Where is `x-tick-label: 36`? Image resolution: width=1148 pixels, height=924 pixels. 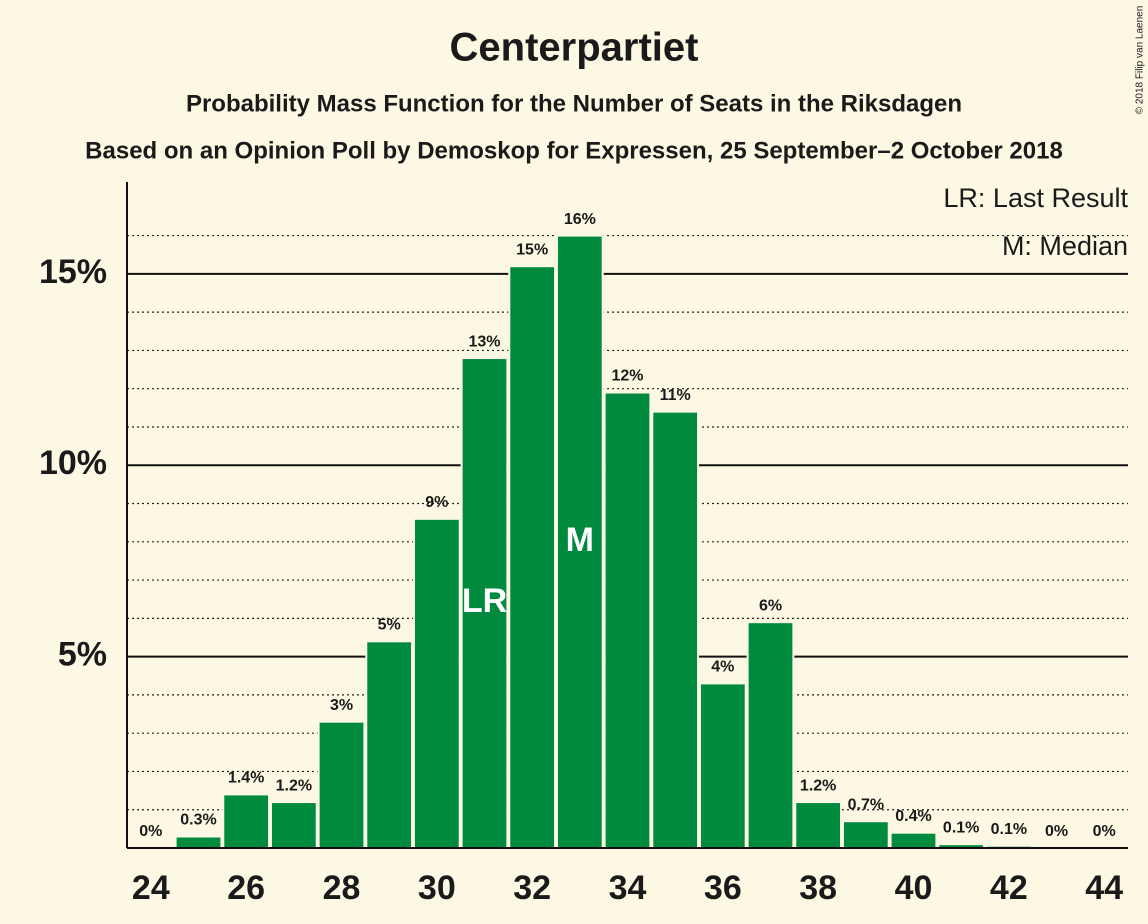 x-tick-label: 36 is located at coordinates (723, 888).